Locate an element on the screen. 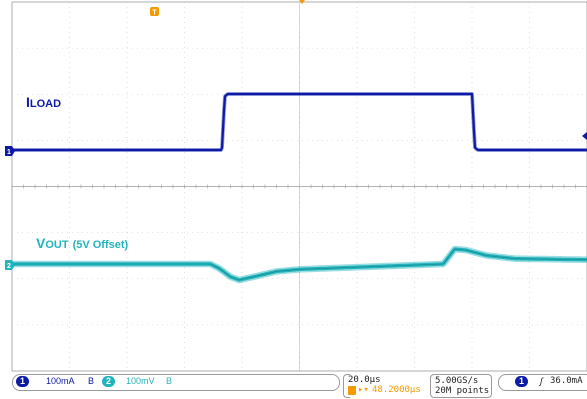  acquisition-box: 5.00GS/s 20M points is located at coordinates (461, 386).